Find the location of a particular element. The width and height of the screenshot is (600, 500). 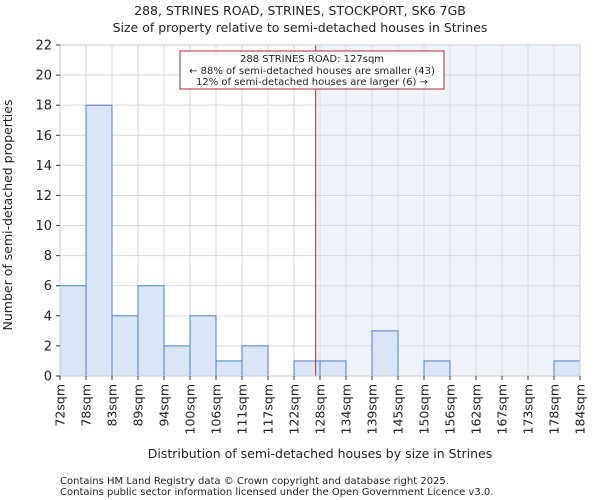

annotation-frame is located at coordinates (312, 70).